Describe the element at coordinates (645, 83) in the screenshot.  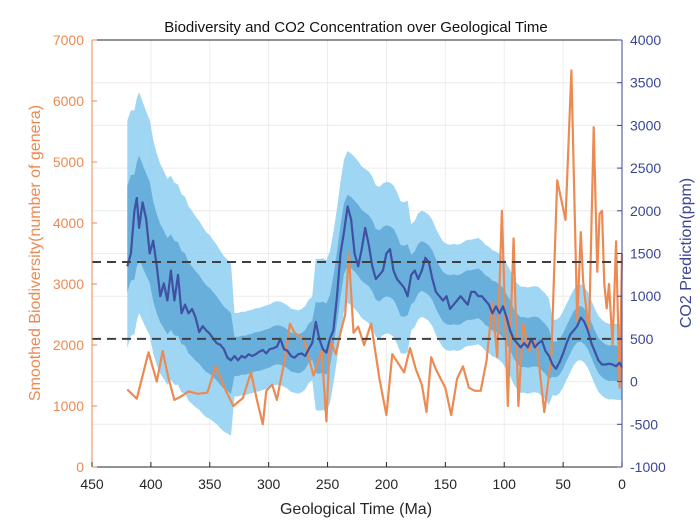
I see `y-right-tick-label: 3500` at that location.